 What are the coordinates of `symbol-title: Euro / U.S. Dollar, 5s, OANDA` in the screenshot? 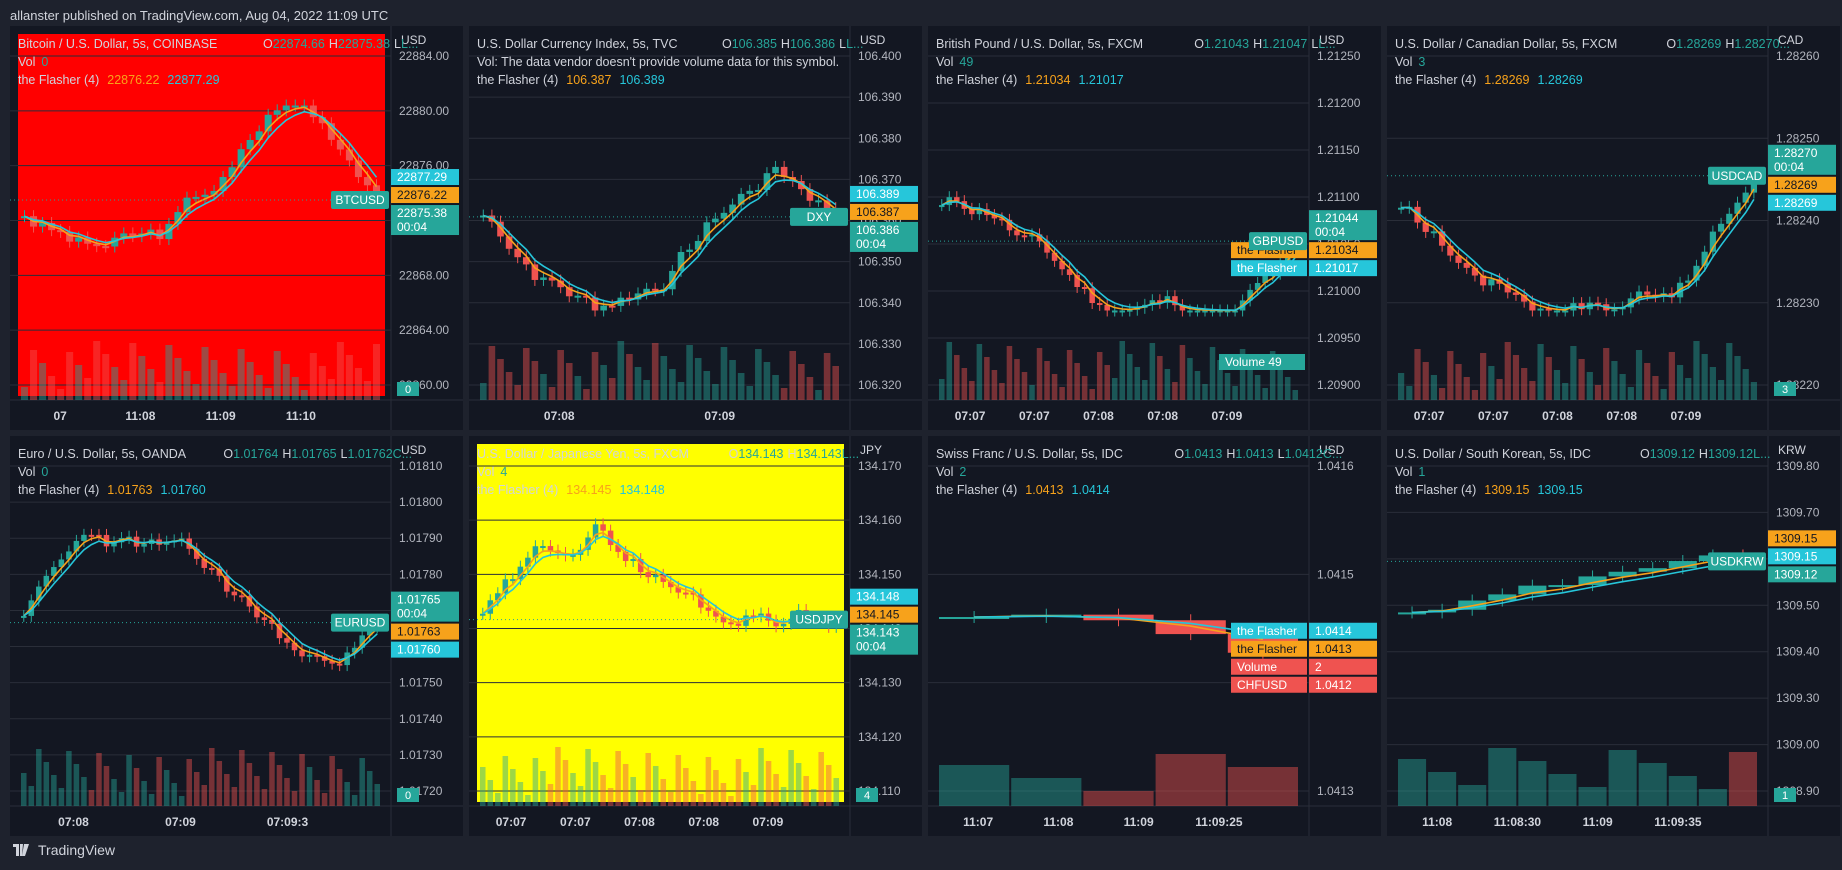 It's located at (102, 454).